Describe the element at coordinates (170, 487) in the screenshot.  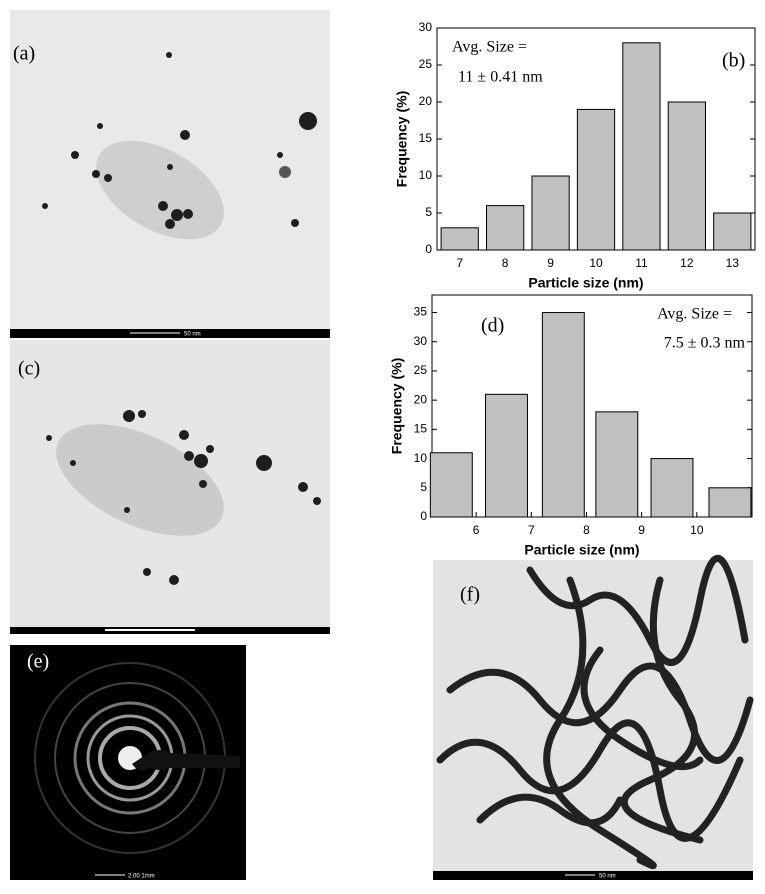
I see `image-c: (c)` at that location.